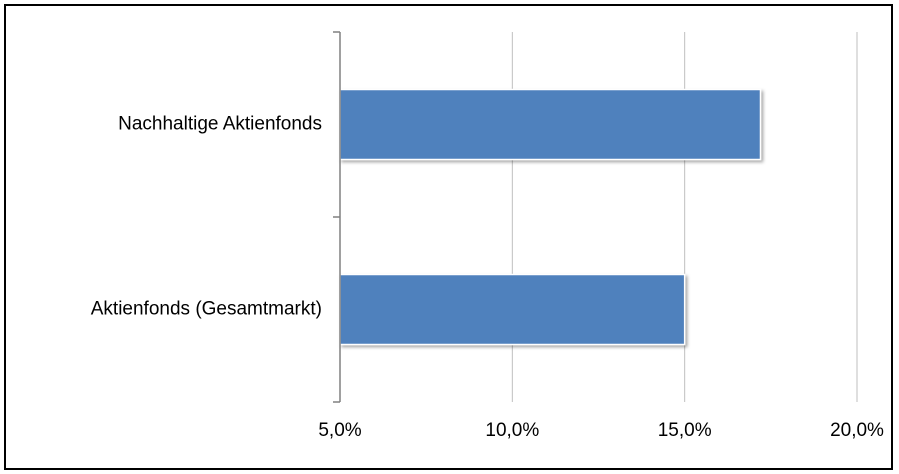 The image size is (899, 474). What do you see at coordinates (339, 430) in the screenshot?
I see `x-tick-label-0: 5,0%` at bounding box center [339, 430].